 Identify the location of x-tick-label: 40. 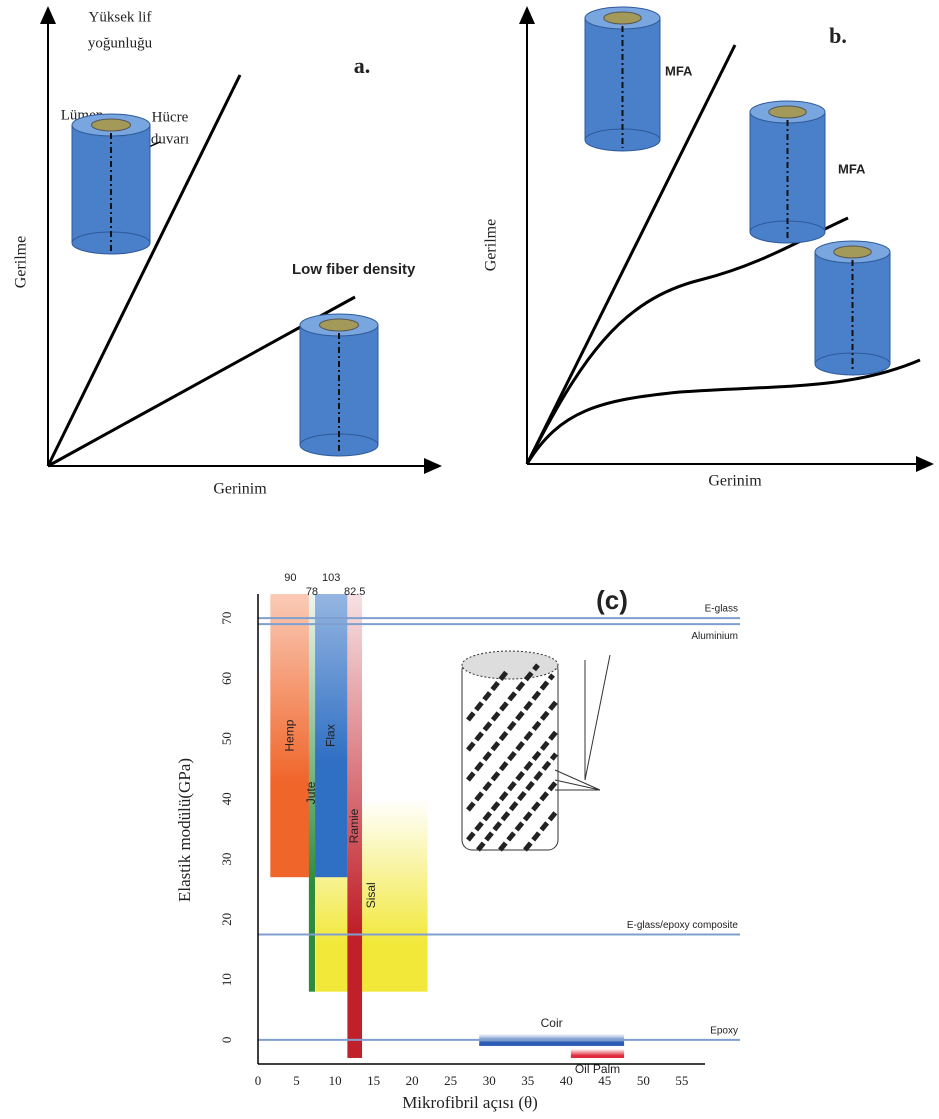
(566, 1080).